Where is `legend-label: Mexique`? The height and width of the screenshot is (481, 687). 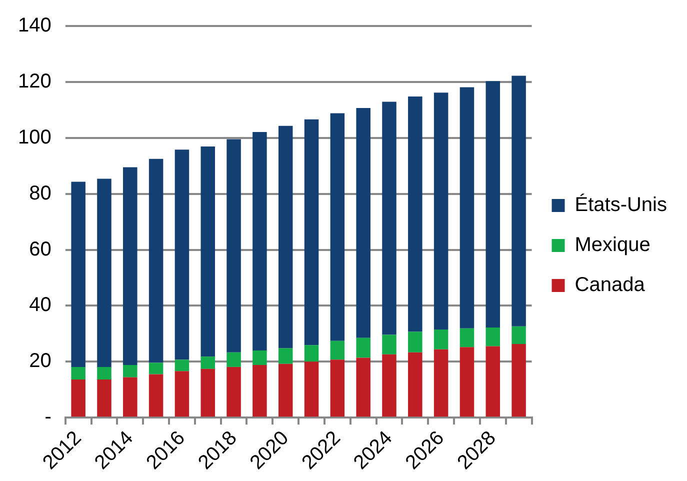
legend-label: Mexique is located at coordinates (612, 245).